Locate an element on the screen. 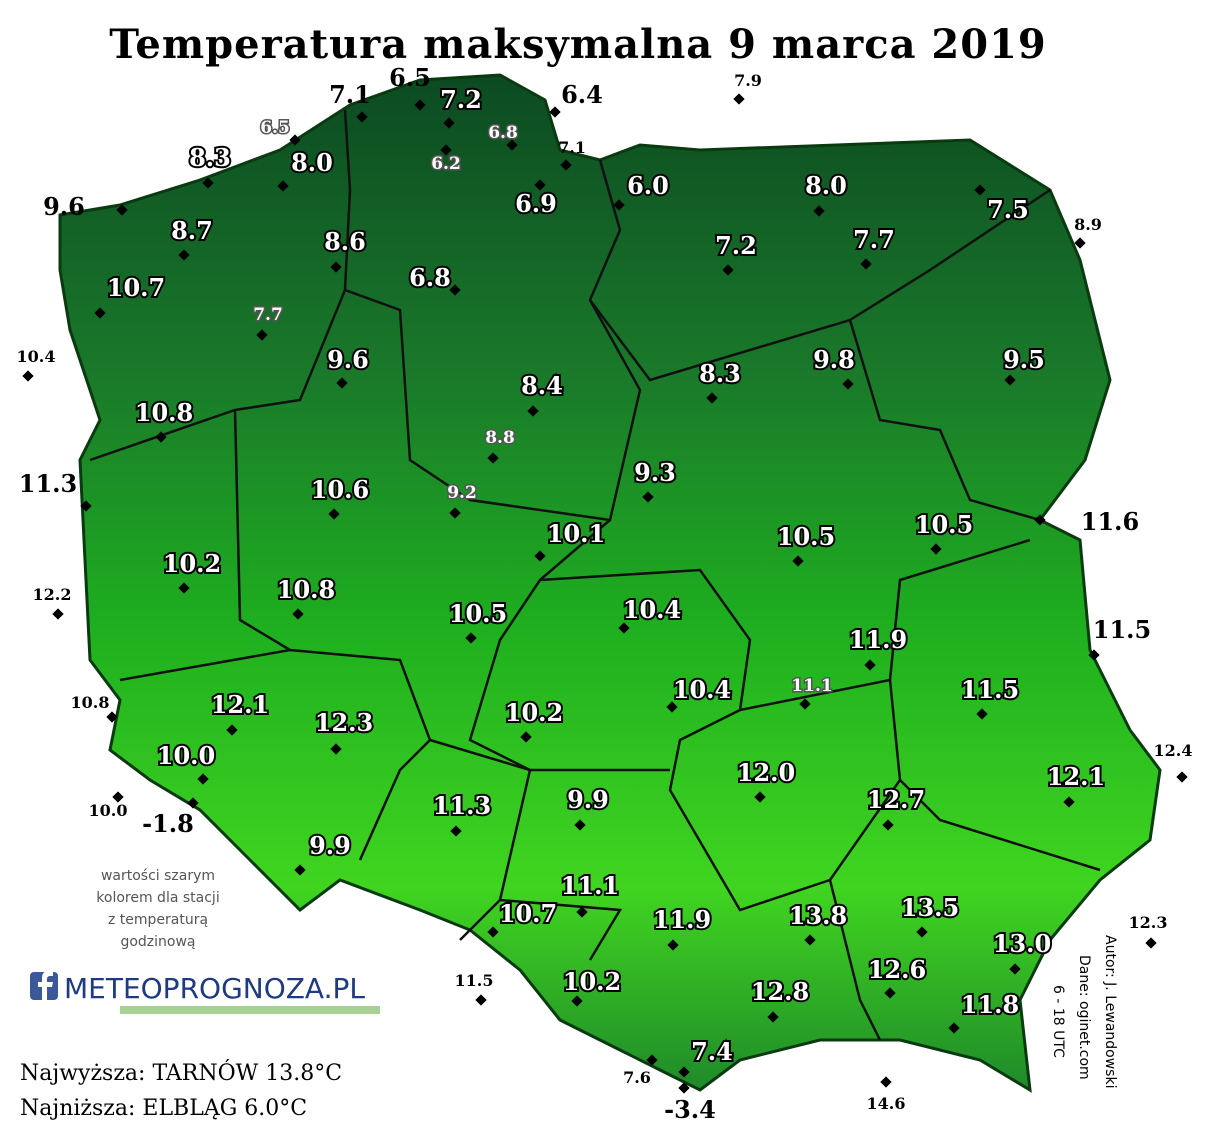 The height and width of the screenshot is (1136, 1208). highest: Najwyższa: TARNÓW 13.8°C is located at coordinates (181, 1072).